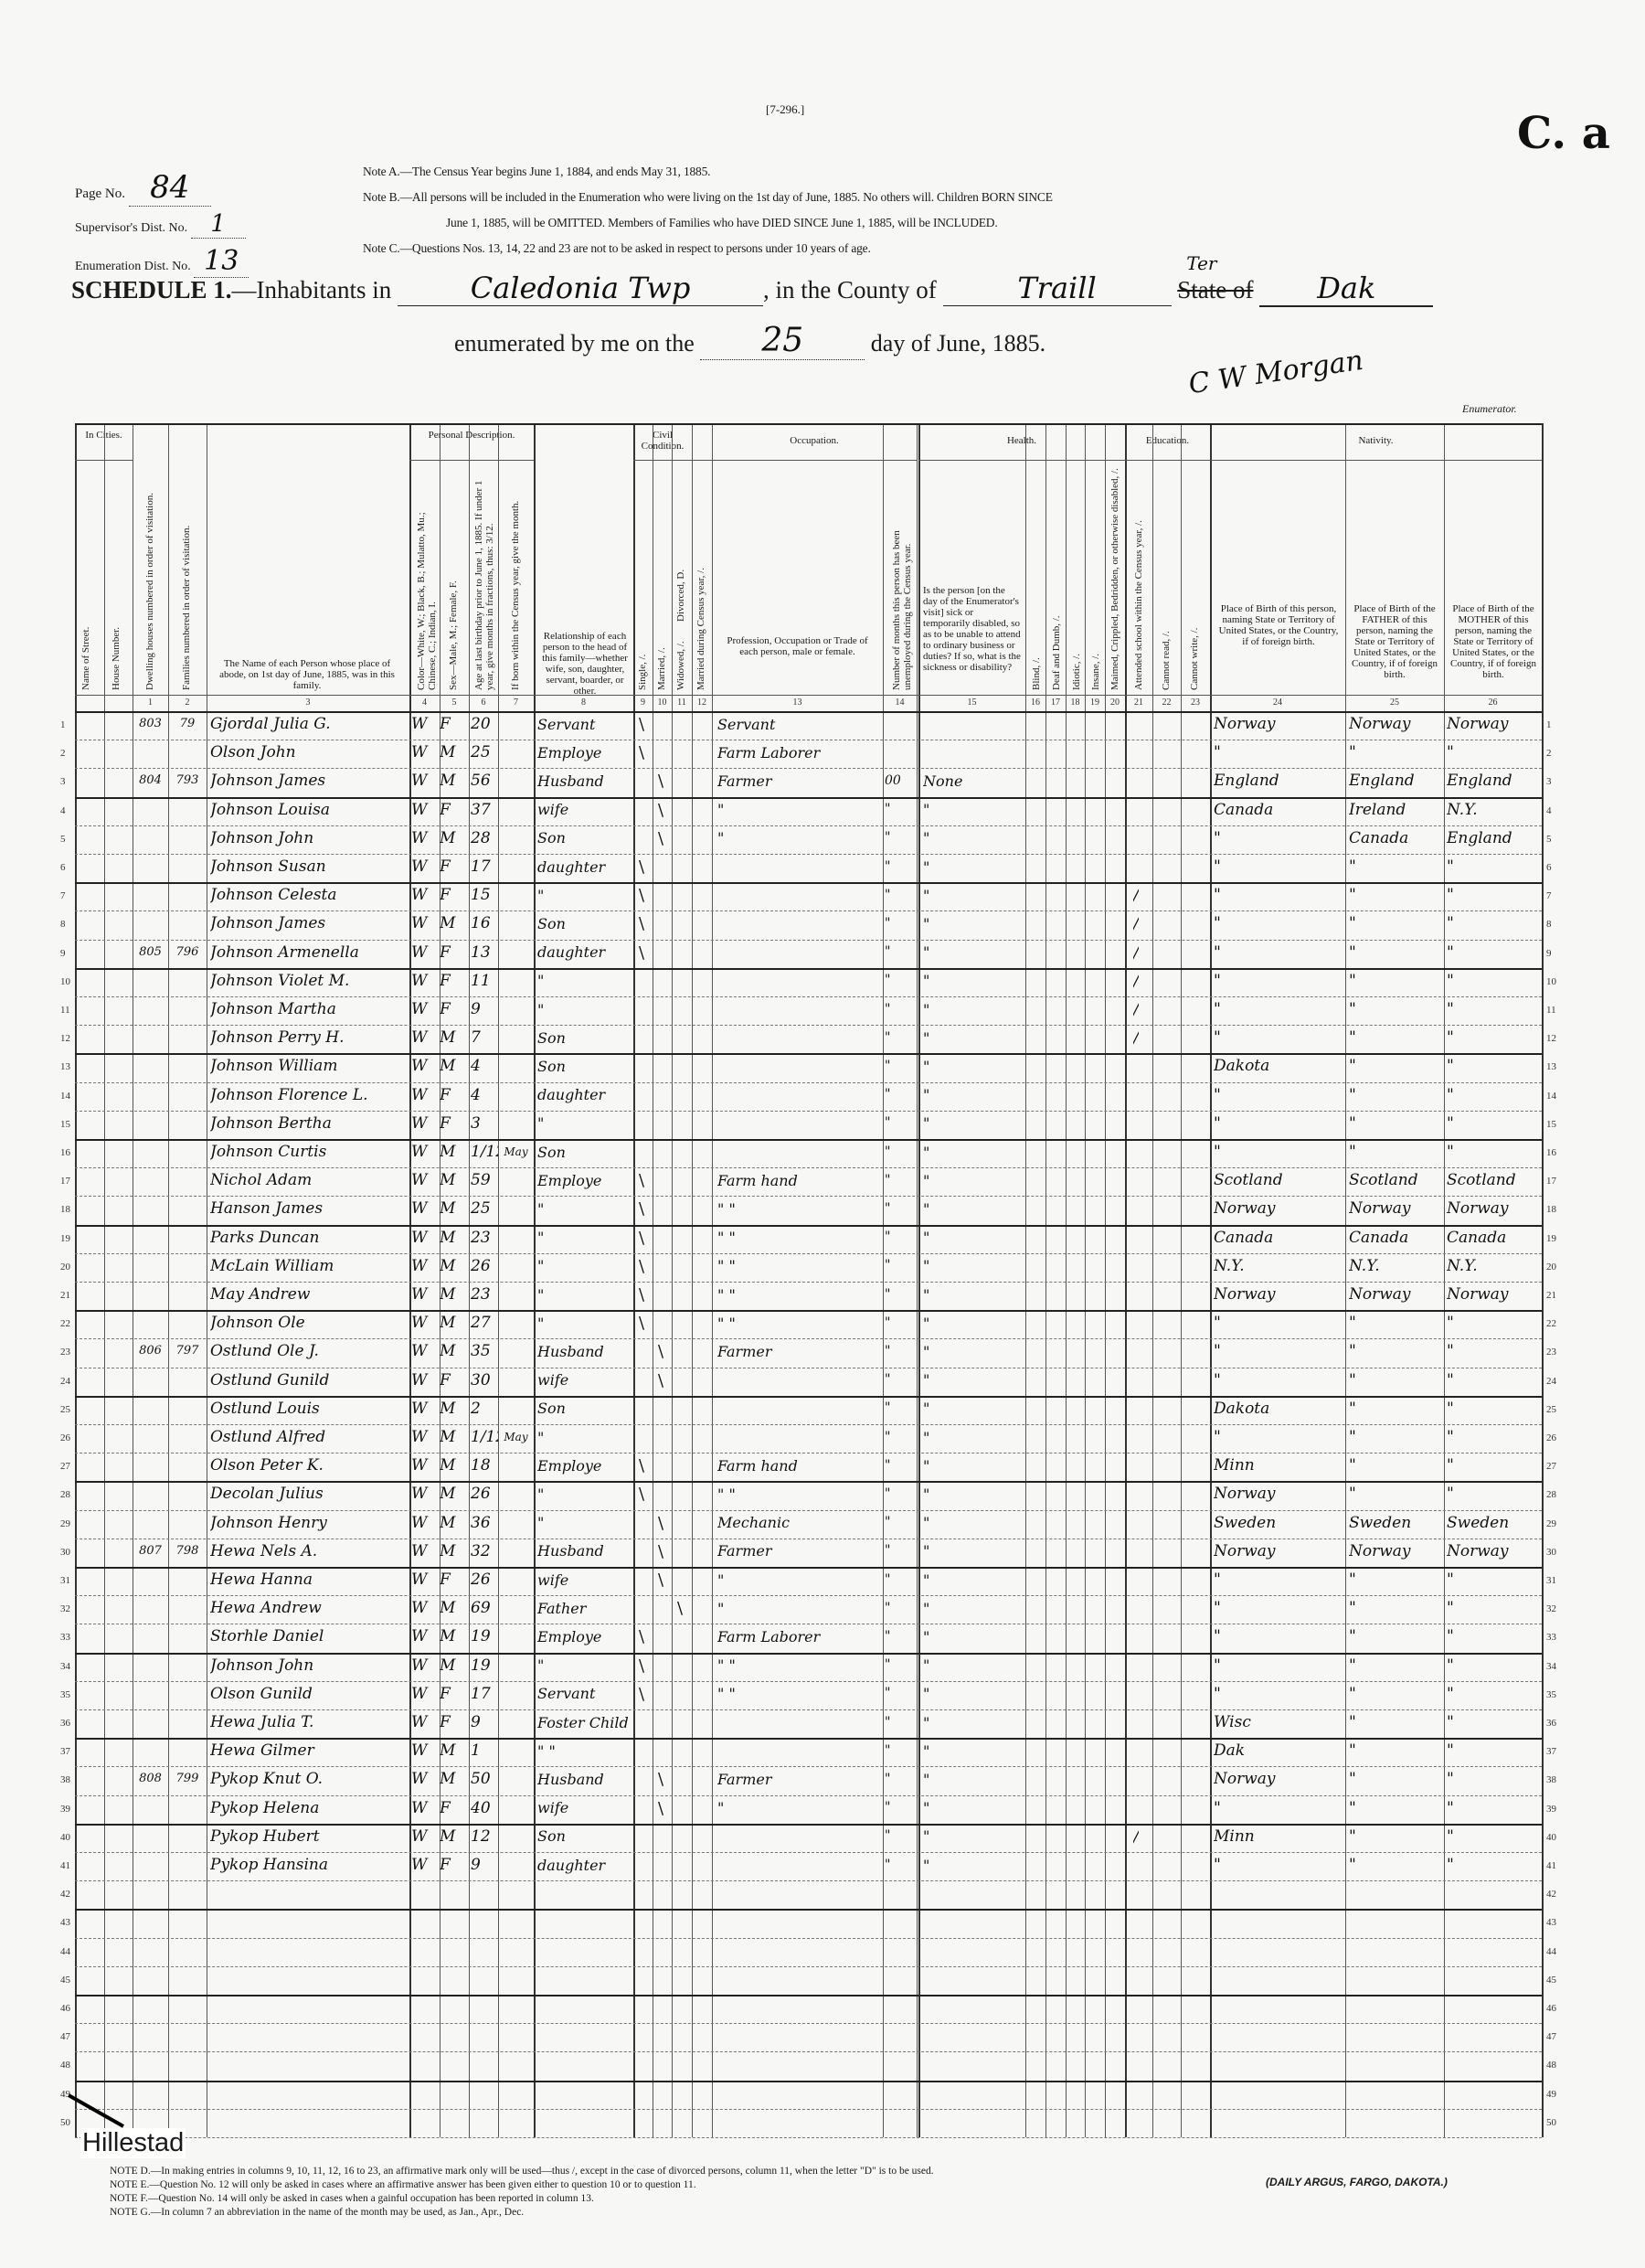  Describe the element at coordinates (1551, 2065) in the screenshot. I see `line-number-right: 48` at that location.